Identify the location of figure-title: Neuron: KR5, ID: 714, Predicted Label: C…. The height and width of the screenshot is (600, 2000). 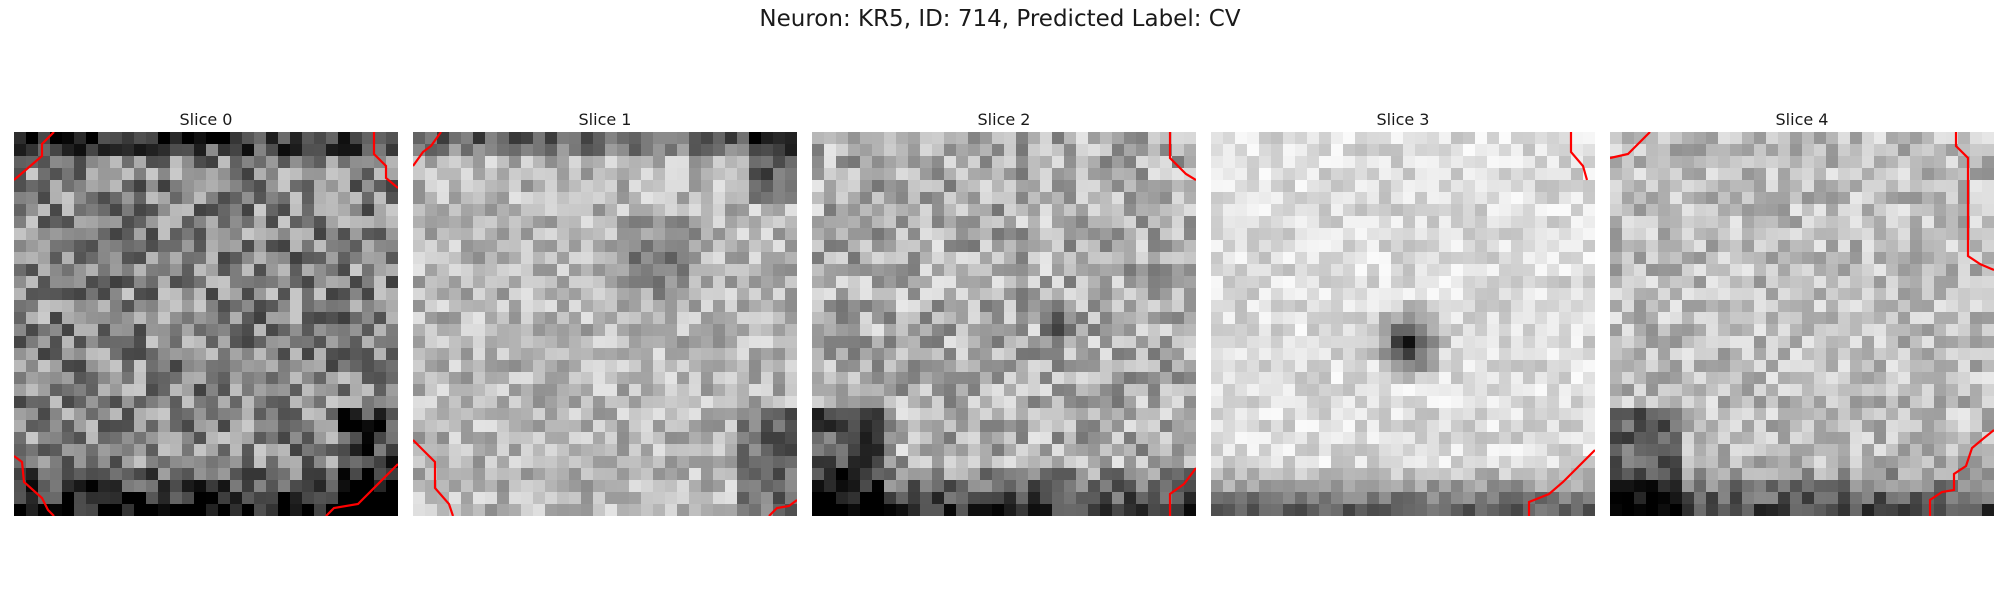
(1000, 19).